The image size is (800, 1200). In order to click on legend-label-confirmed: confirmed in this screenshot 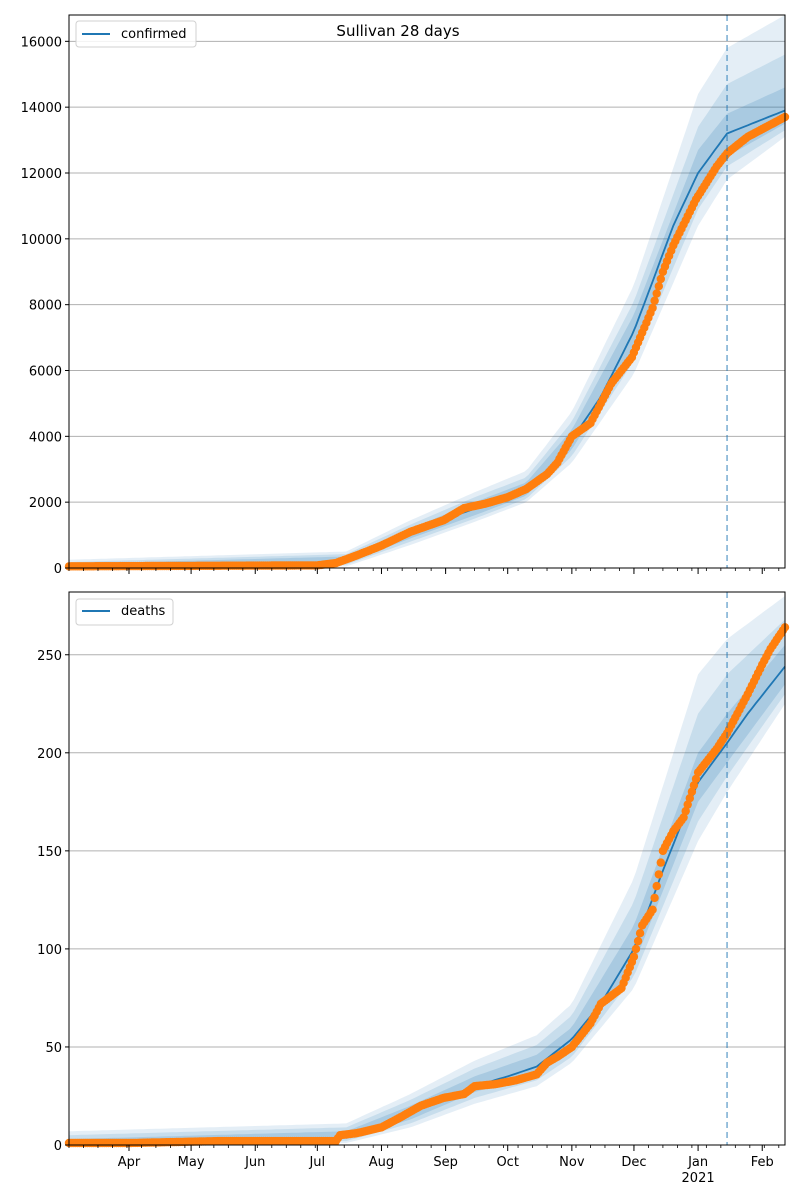, I will do `click(154, 34)`.